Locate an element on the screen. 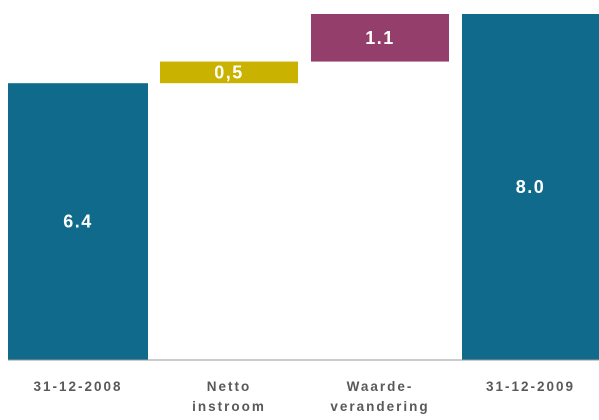 This screenshot has height=420, width=599. value-label-netto-instroom: 0,5 is located at coordinates (229, 72).